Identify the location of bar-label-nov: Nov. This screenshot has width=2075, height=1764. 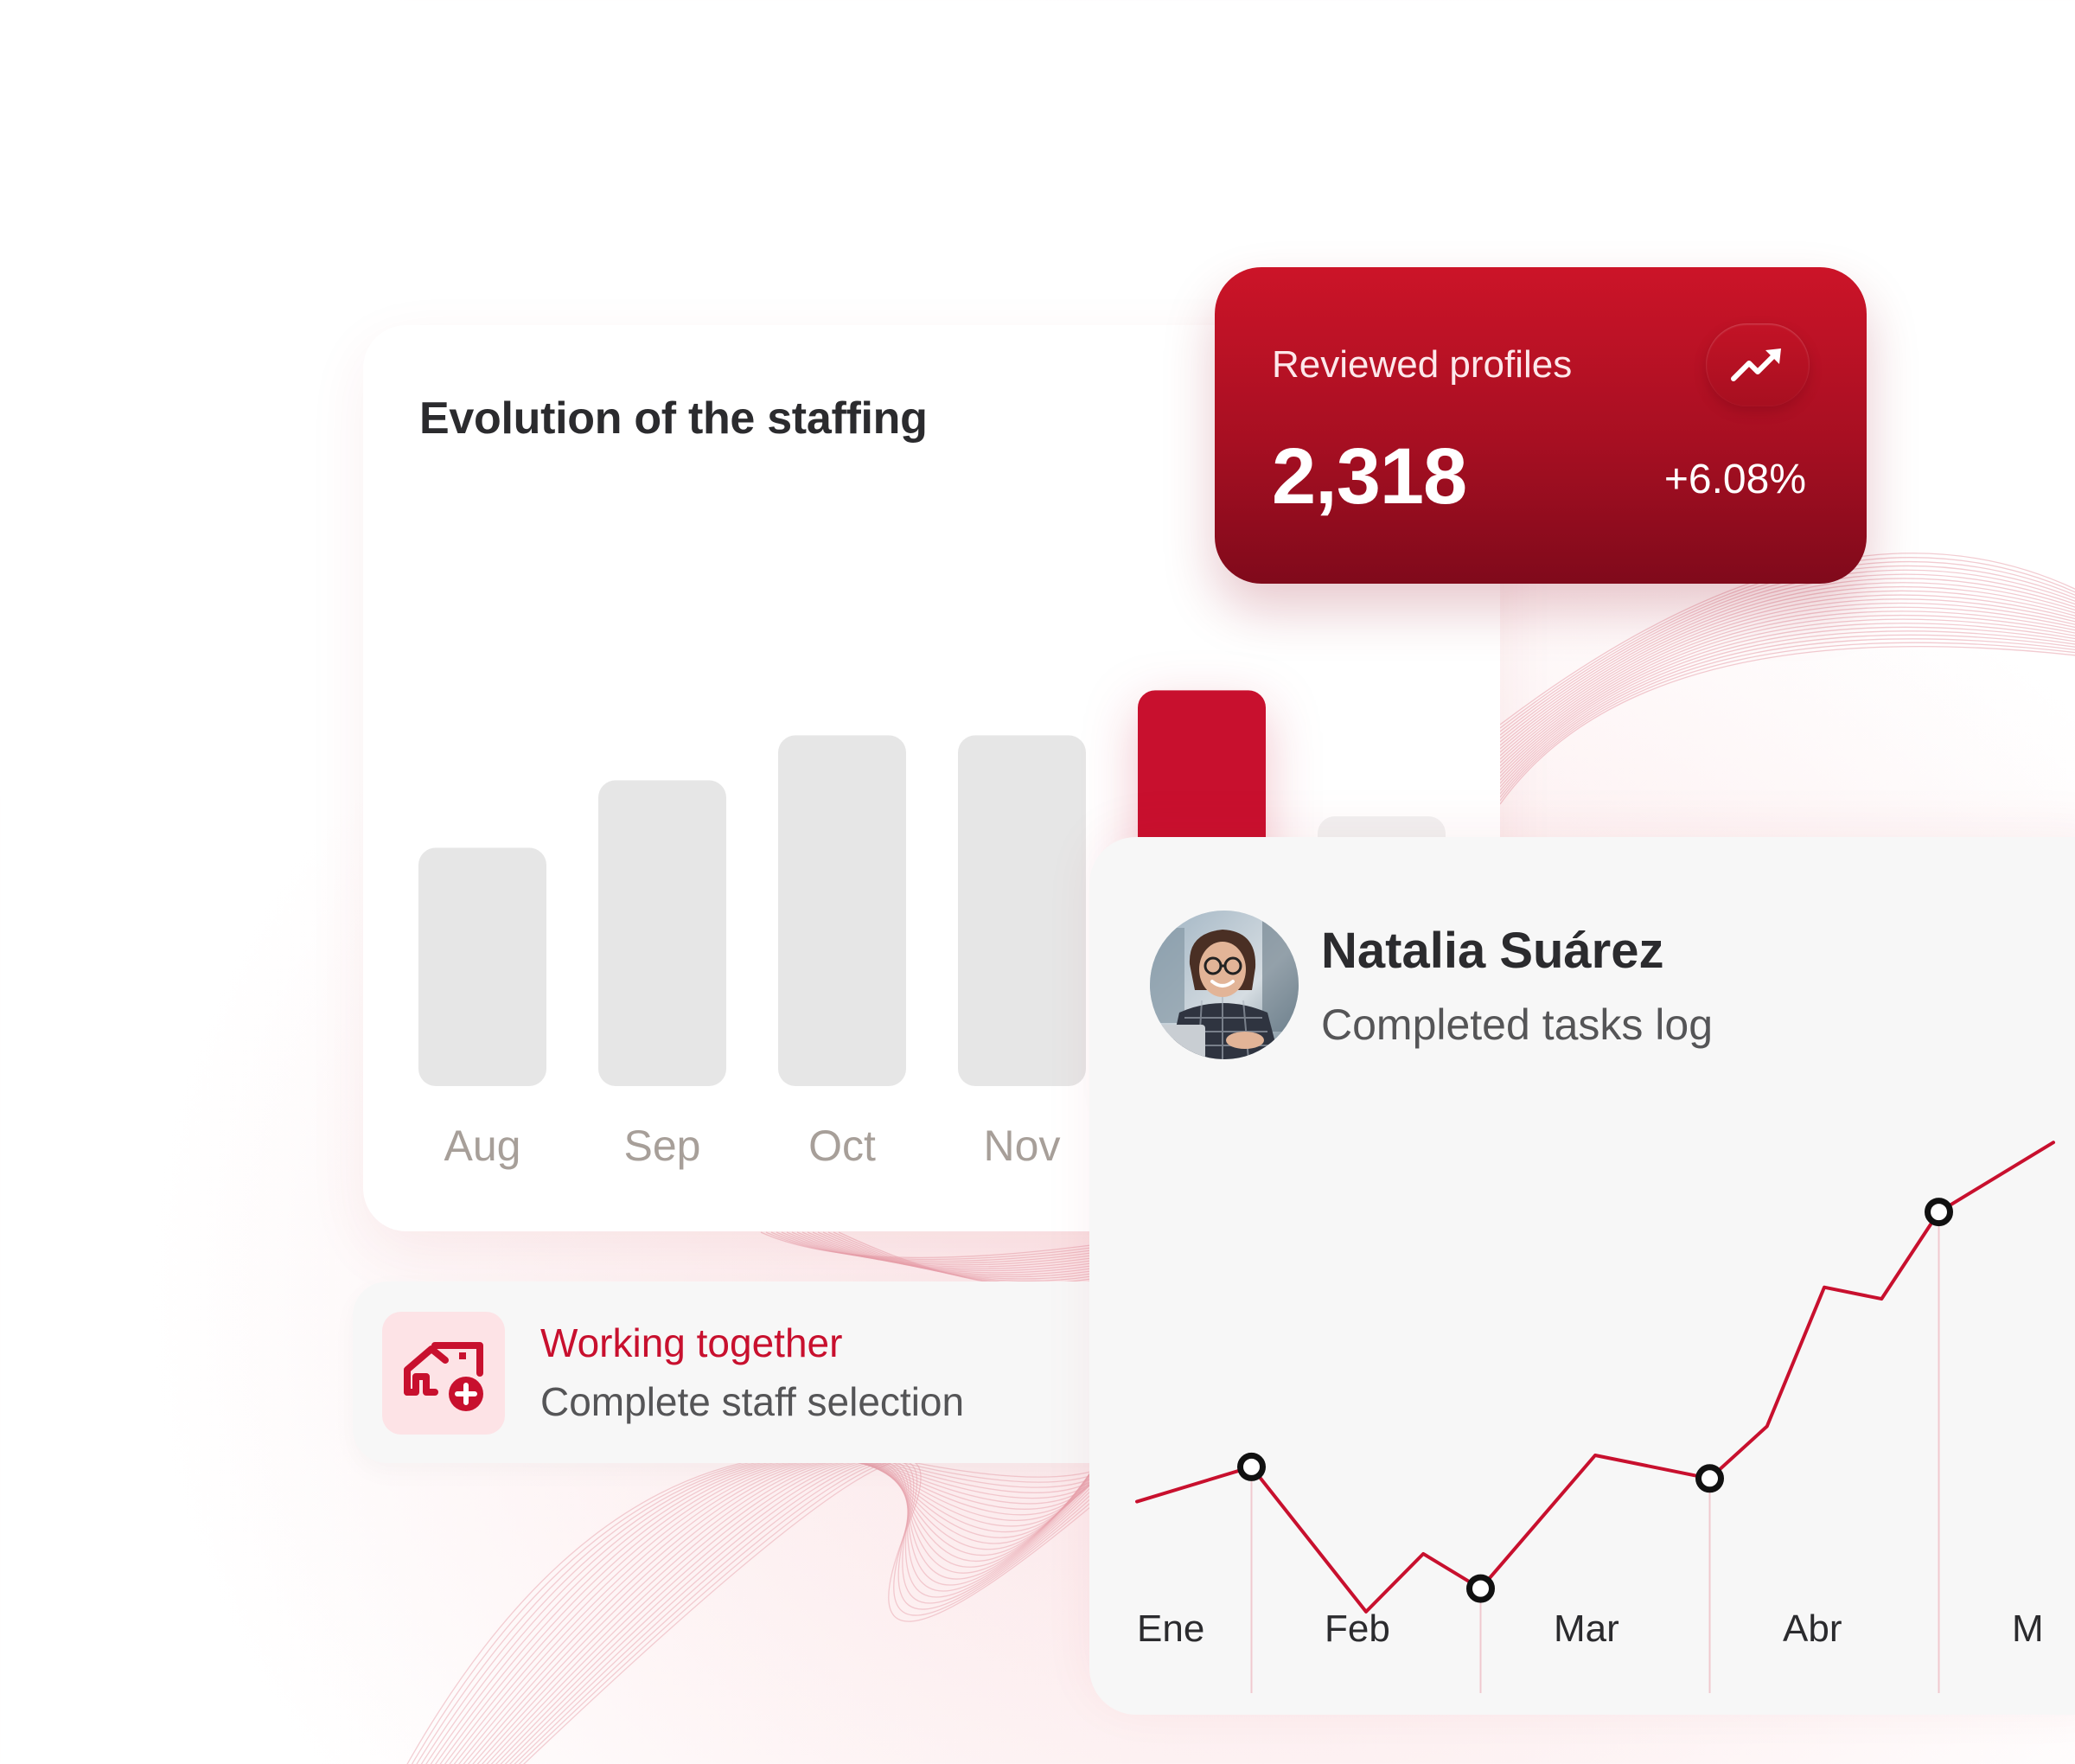
(1022, 1146).